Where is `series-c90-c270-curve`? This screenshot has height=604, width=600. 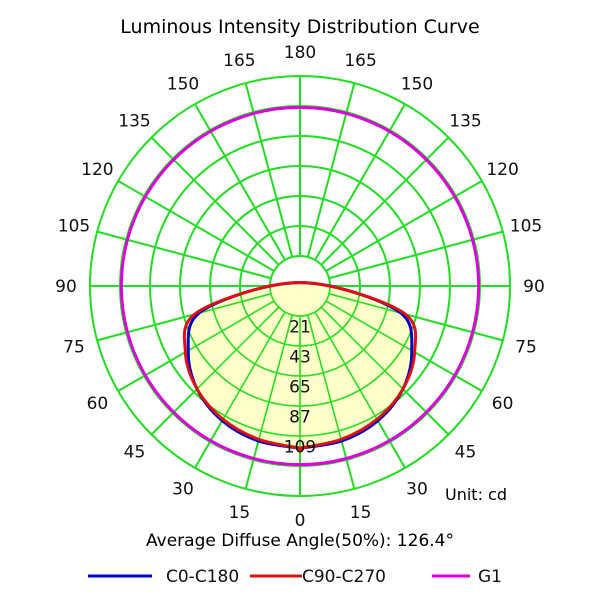 series-c90-c270-curve is located at coordinates (300, 365).